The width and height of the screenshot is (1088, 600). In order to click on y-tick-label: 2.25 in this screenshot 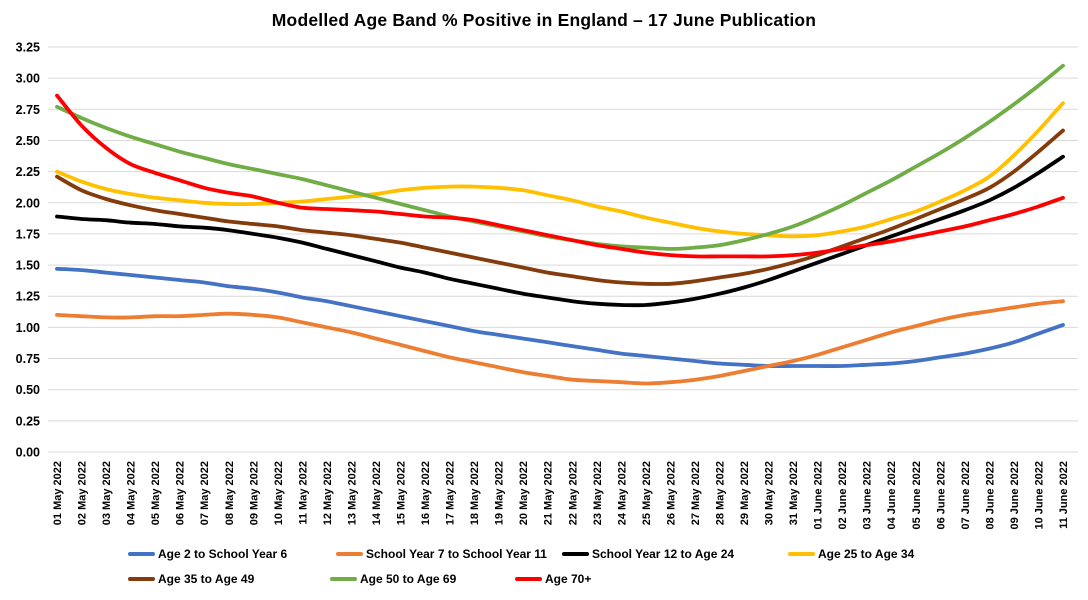, I will do `click(28, 172)`.